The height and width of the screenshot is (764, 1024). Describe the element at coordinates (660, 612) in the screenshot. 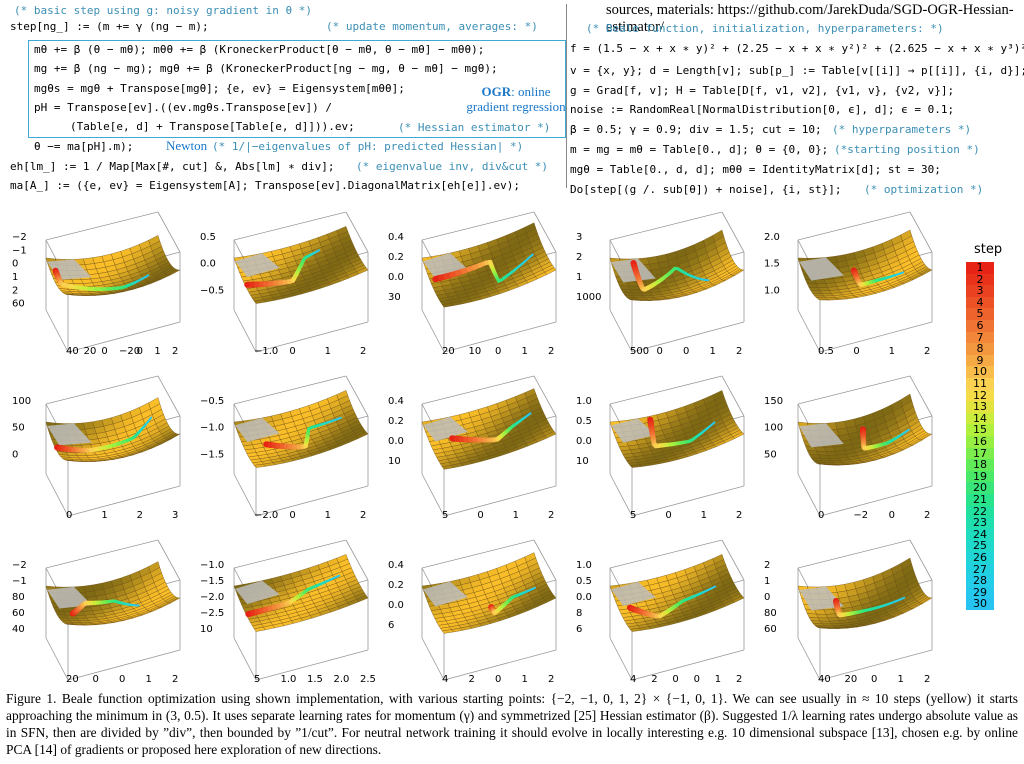

I see `surface-plot: 1.0 0.5 0.0 8 6 4 2 0 0 1 2` at that location.